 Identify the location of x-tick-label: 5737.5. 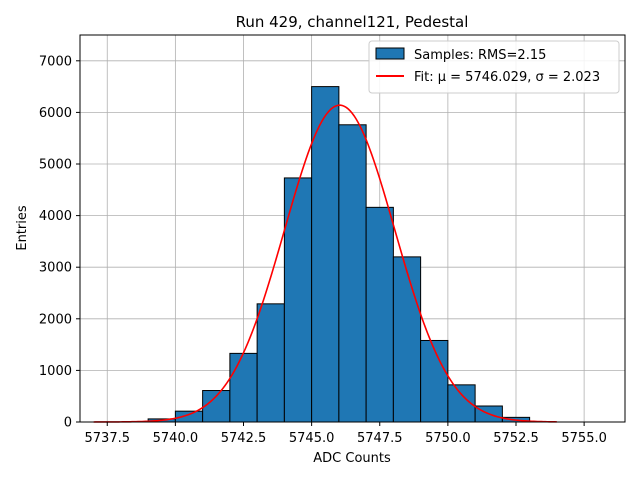
(108, 438).